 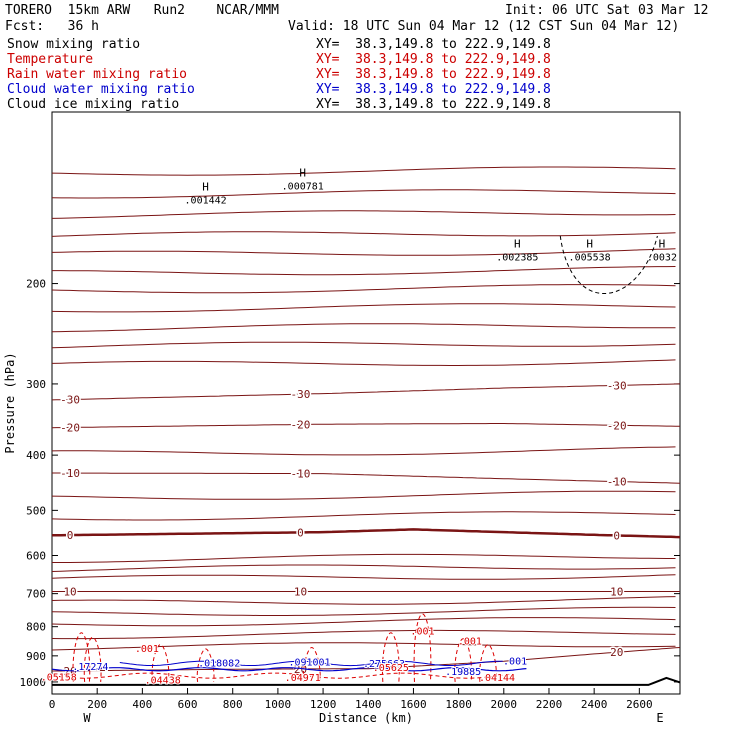 What do you see at coordinates (607, 10) in the screenshot?
I see `header-init: Init: 06 UTC Sat 03 Mar 12` at bounding box center [607, 10].